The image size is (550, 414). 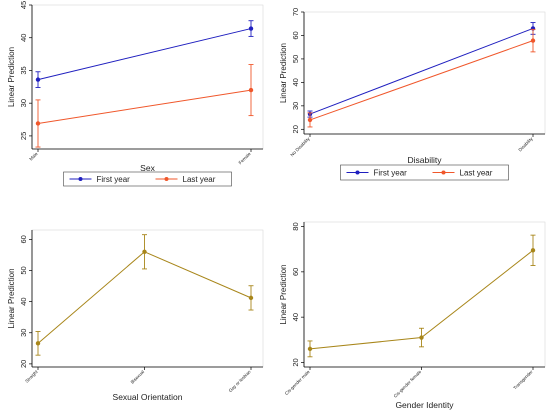 I want to click on x-tick-label: Cis-gender female, so click(x=408, y=384).